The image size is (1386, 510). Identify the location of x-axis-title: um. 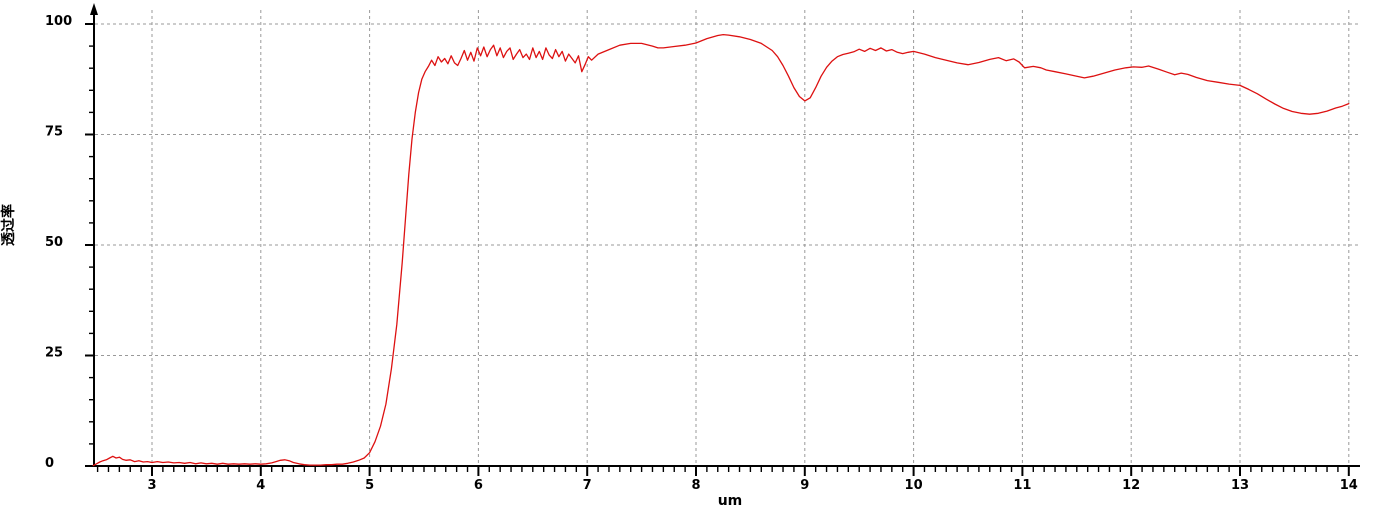
(730, 501).